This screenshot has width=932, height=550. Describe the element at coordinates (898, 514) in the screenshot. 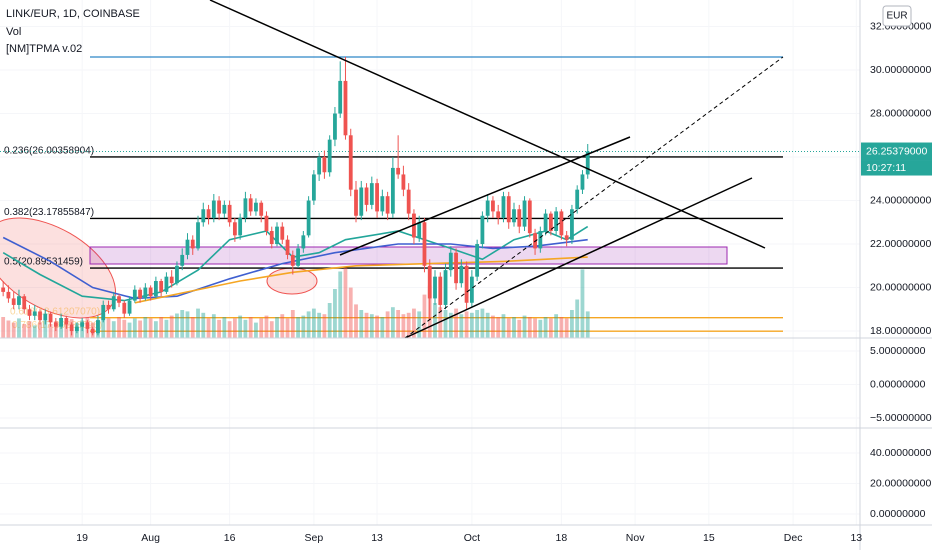

I see `y-tick-label: 0.00000000` at that location.